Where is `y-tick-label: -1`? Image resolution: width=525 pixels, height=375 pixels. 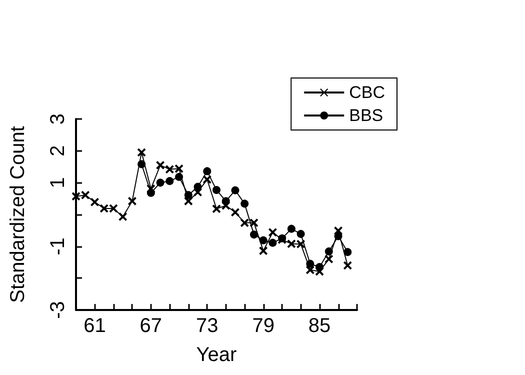
y-tick-label: -1 is located at coordinates (58, 246).